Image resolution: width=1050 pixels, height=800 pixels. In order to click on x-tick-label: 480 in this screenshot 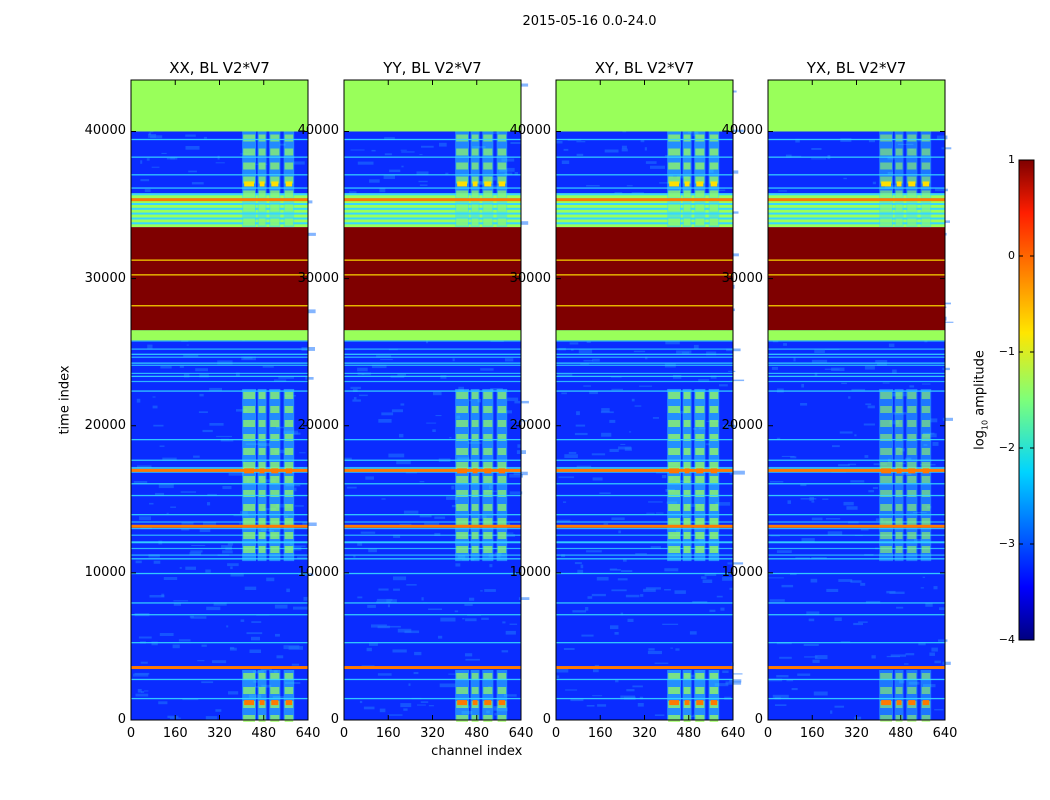, I will do `click(689, 733)`.